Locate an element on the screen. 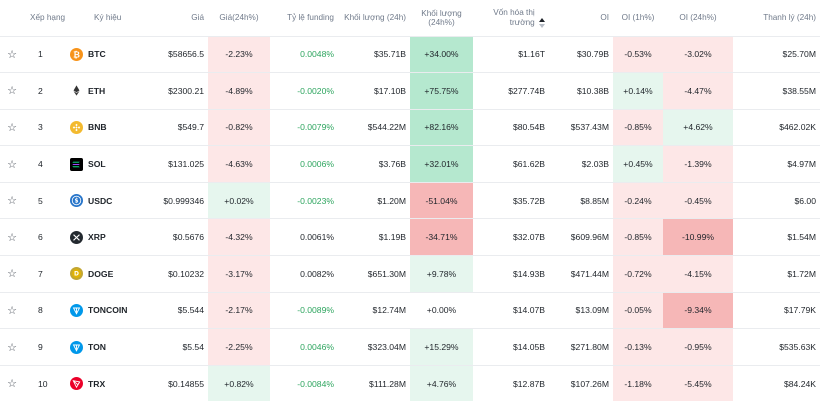  rank-cell: 4 is located at coordinates (45, 164).